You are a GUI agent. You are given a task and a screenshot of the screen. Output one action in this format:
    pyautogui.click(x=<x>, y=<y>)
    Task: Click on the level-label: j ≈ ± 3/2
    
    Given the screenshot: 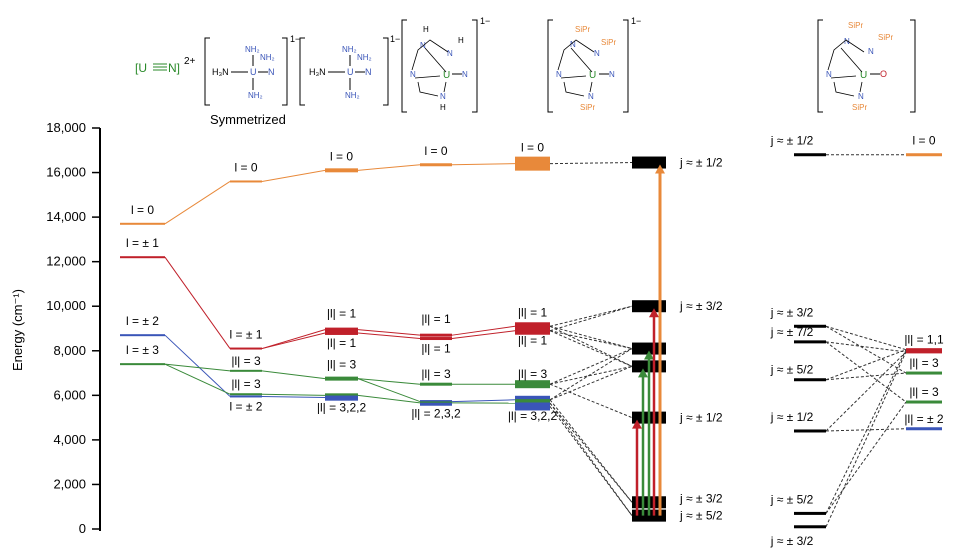 What is the action you would take?
    pyautogui.click(x=701, y=498)
    